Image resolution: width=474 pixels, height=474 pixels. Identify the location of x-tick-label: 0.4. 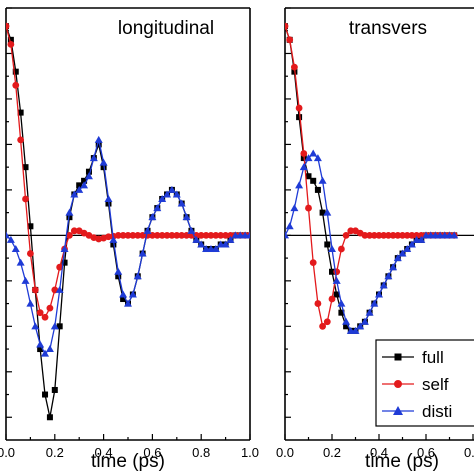
(104, 452).